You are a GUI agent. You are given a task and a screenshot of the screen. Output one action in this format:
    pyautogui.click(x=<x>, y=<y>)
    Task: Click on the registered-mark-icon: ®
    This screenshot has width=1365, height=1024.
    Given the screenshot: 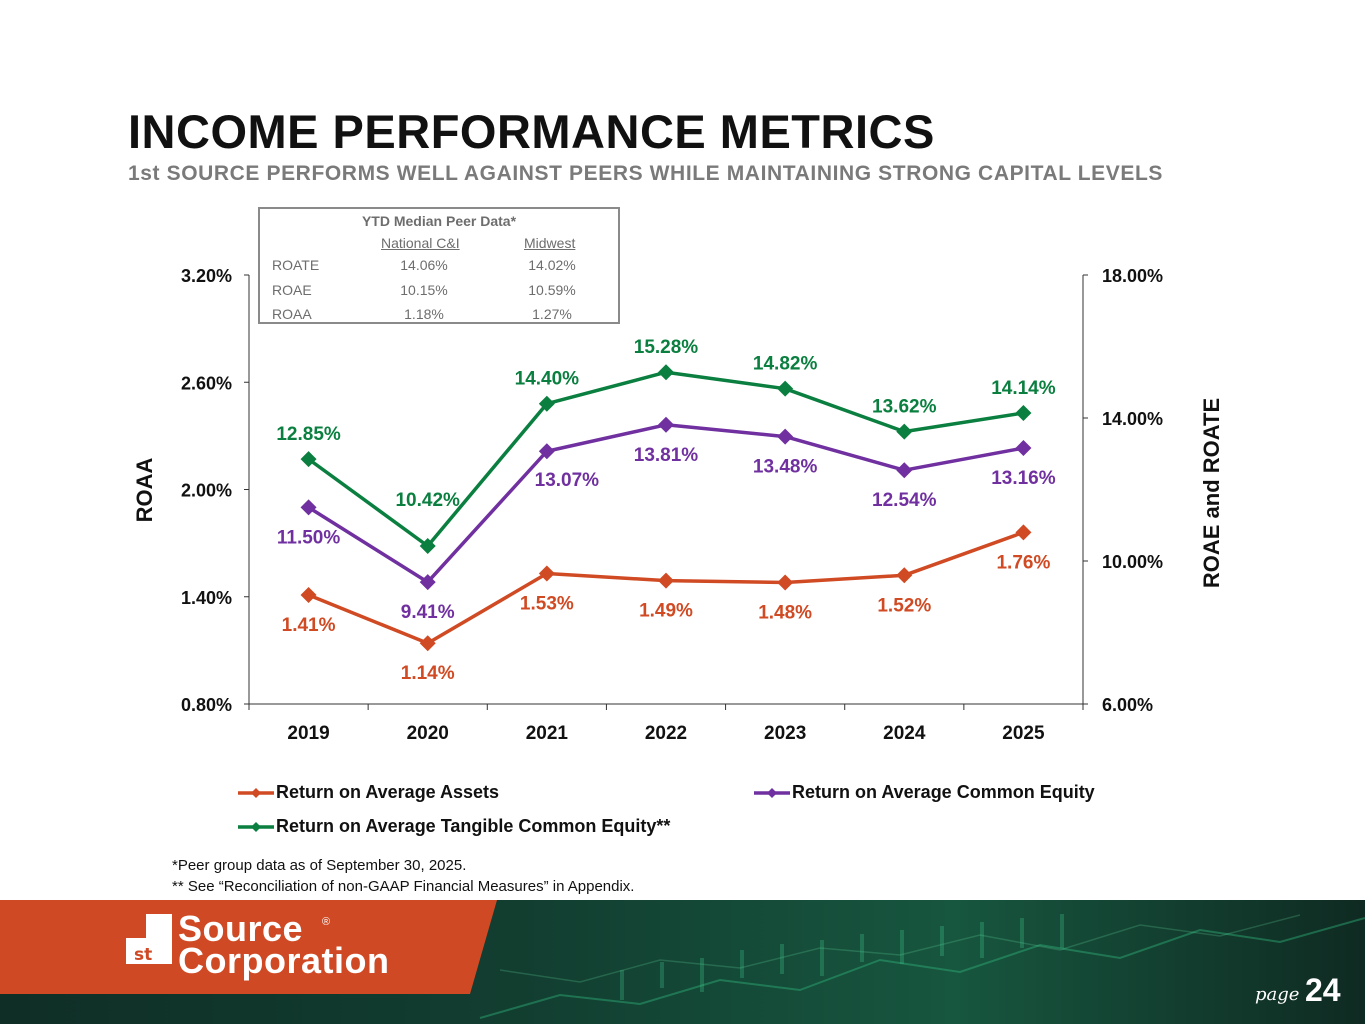 What is the action you would take?
    pyautogui.click(x=326, y=922)
    